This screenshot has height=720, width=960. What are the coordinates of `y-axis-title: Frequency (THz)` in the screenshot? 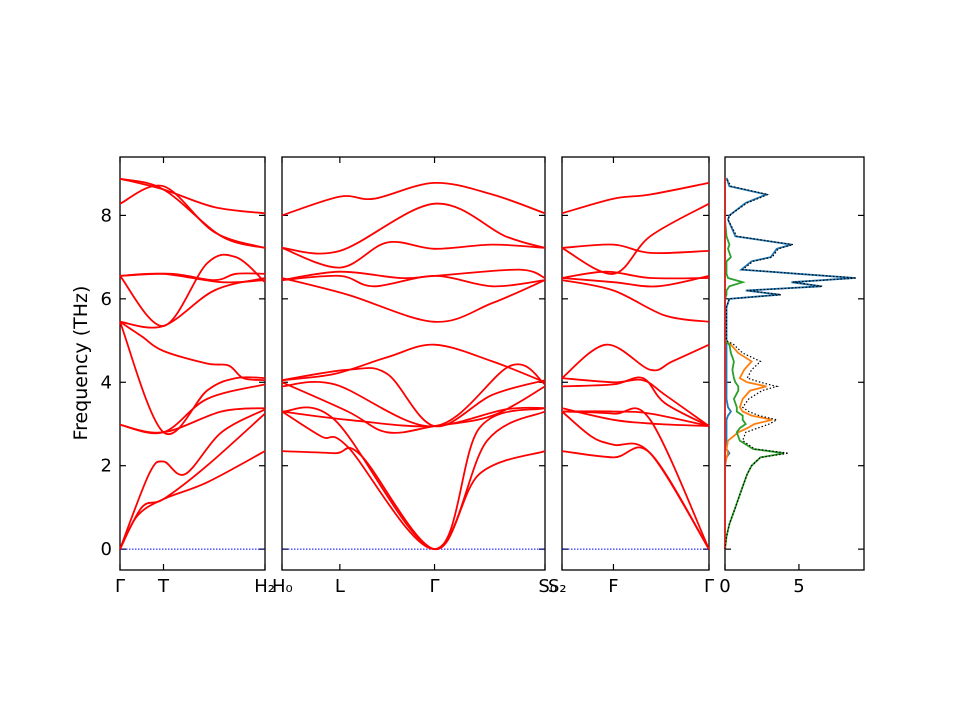 It's located at (81, 363).